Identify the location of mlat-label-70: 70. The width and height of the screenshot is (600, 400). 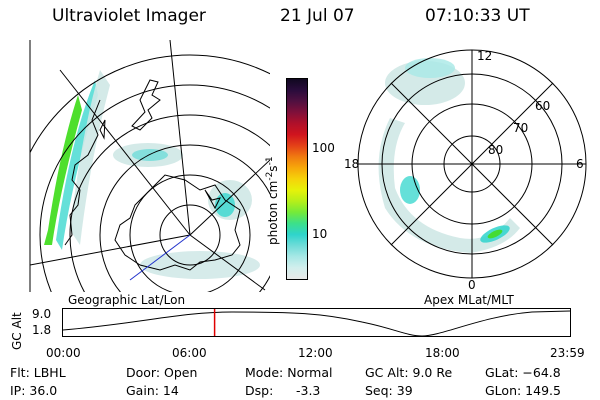
(520, 128).